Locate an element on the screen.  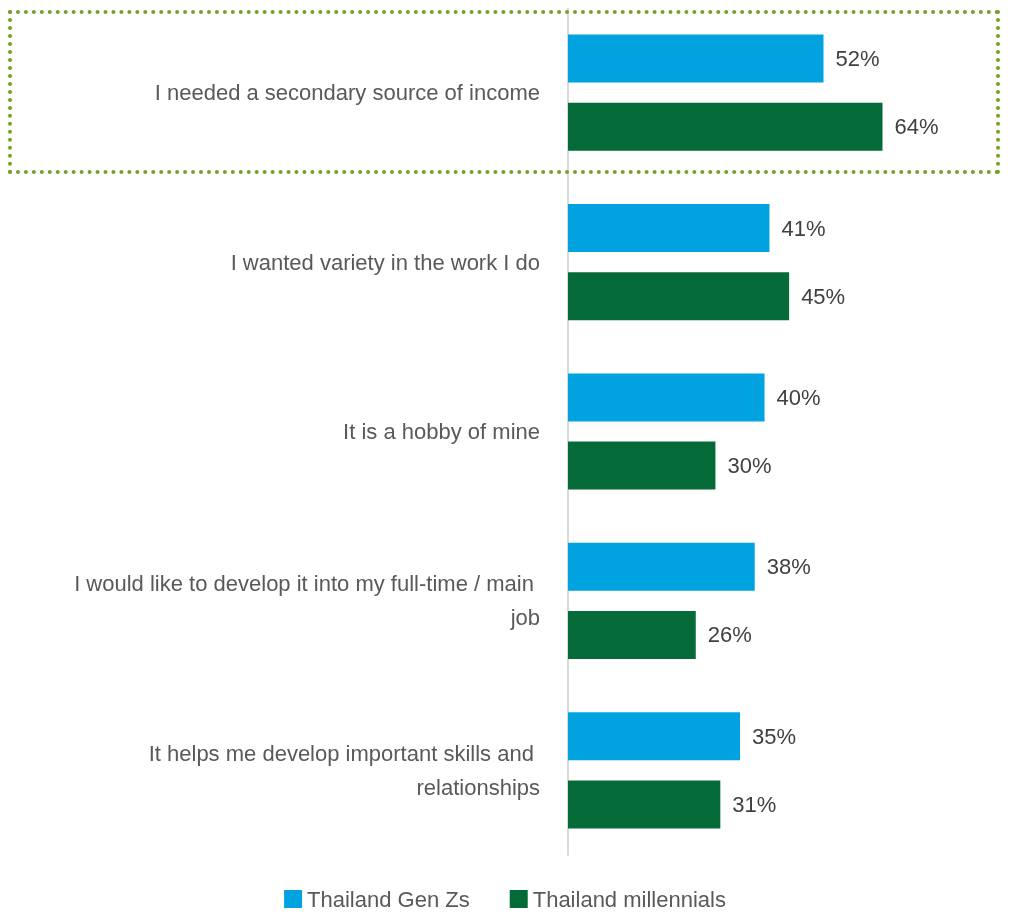
data-label: 52% is located at coordinates (857, 59).